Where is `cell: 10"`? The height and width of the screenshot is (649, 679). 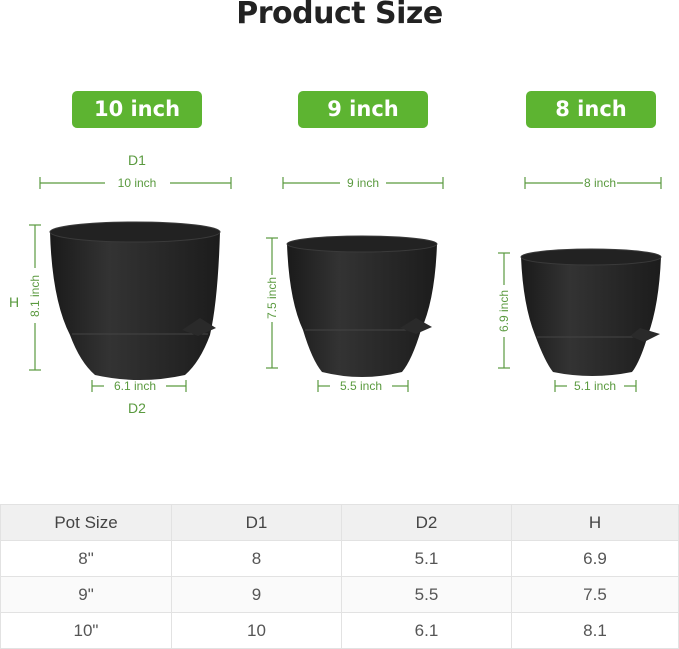 cell: 10" is located at coordinates (86, 630).